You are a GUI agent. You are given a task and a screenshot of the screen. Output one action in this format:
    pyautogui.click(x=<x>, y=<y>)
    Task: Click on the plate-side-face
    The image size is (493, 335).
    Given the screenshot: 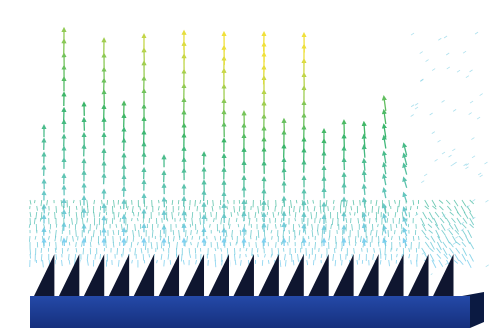 What is the action you would take?
    pyautogui.click(x=473, y=310)
    